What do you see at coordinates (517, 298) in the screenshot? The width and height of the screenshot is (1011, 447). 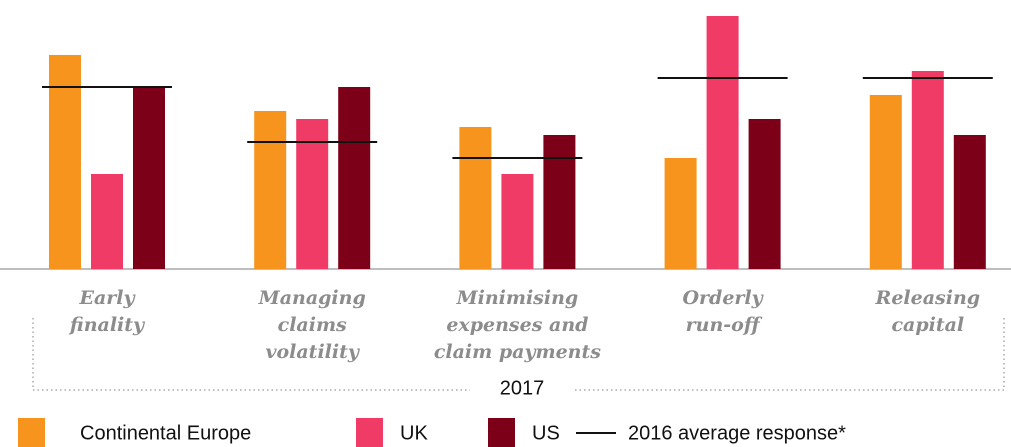 I see `x-tick-label: Minimising` at bounding box center [517, 298].